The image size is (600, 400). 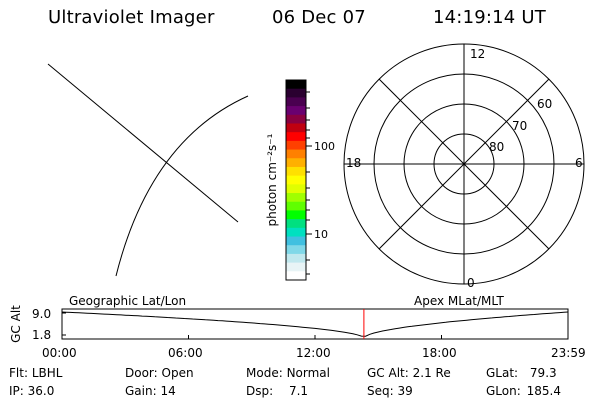 I want to click on colorbar-frame, so click(x=296, y=180).